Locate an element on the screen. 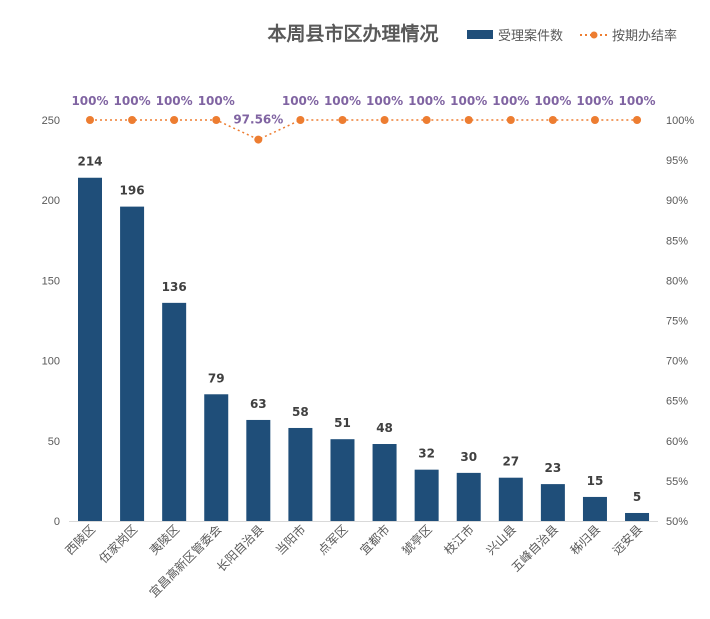  category-label: 猇亭区 is located at coordinates (417, 540).